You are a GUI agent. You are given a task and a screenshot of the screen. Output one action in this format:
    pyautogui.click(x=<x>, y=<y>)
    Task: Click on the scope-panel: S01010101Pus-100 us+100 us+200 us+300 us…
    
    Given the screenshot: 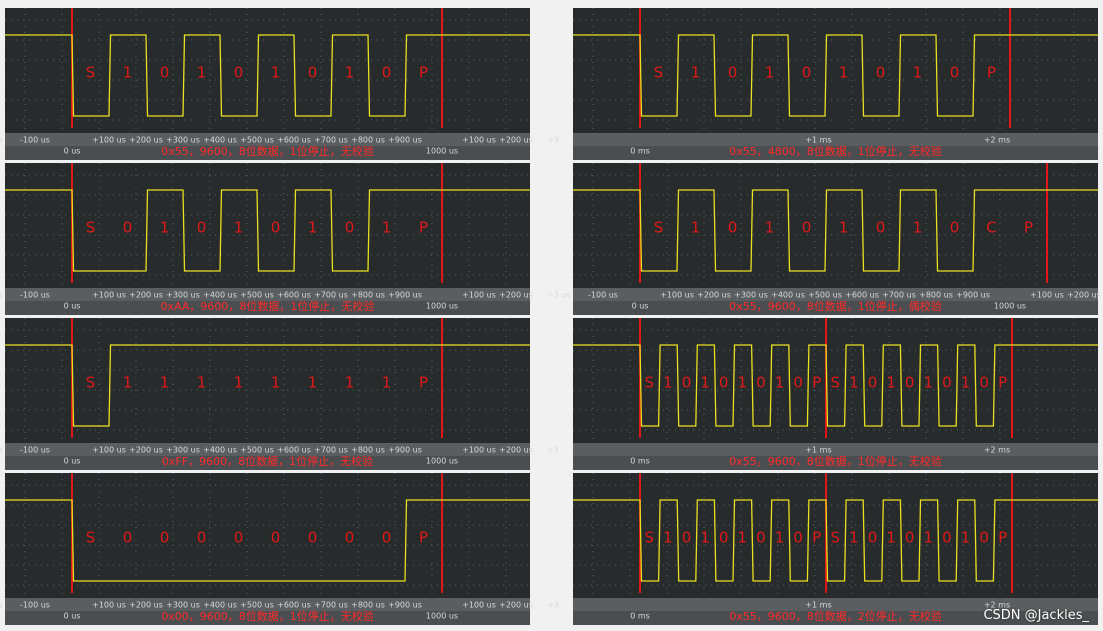 What is the action you would take?
    pyautogui.click(x=279, y=239)
    